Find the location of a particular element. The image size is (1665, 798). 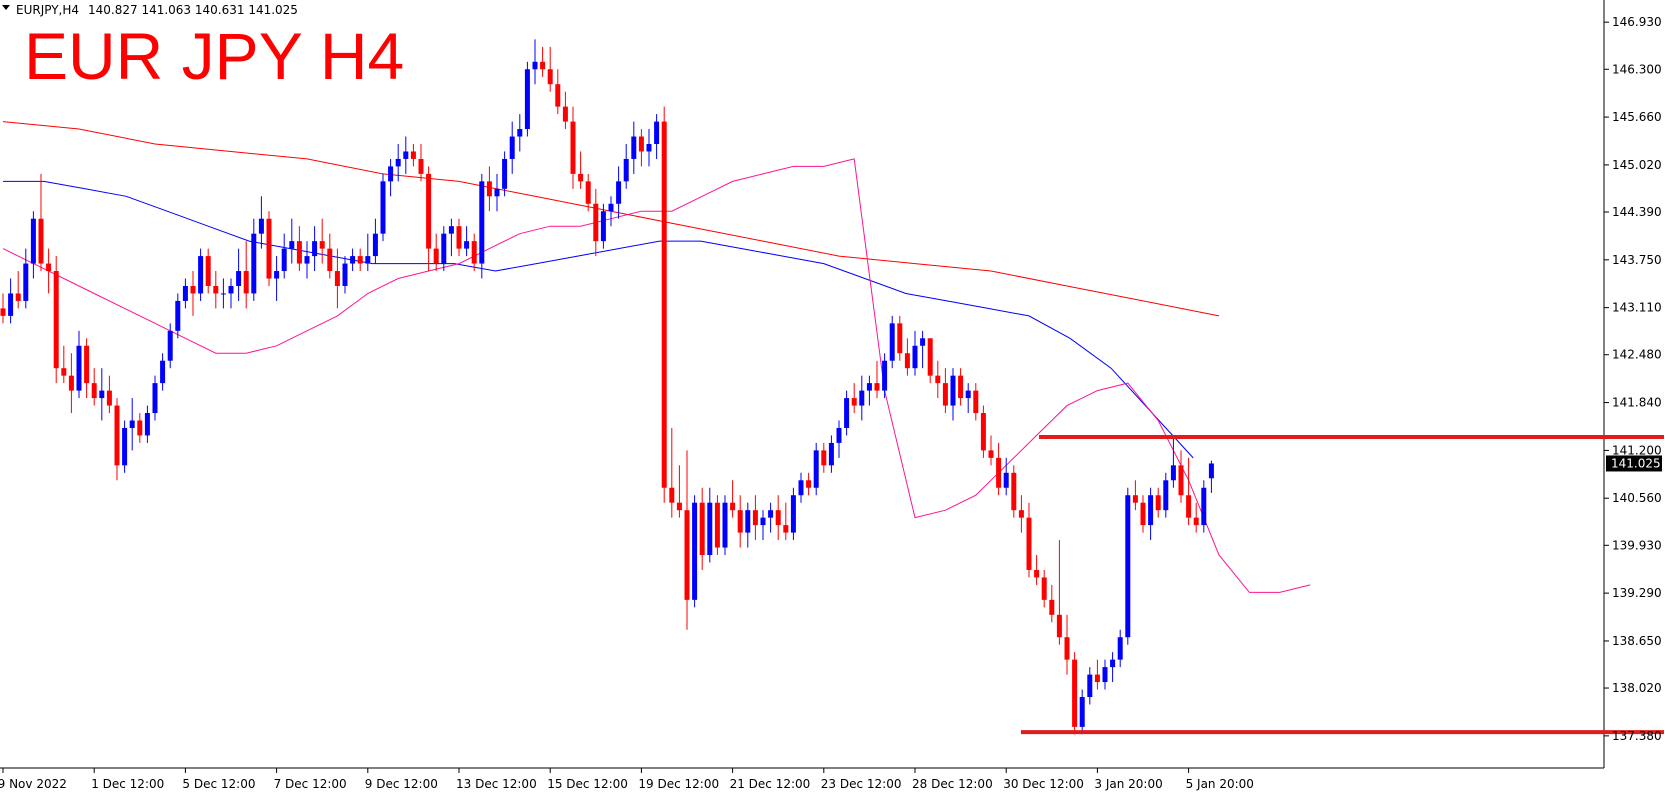

levels is located at coordinates (1342, 584).